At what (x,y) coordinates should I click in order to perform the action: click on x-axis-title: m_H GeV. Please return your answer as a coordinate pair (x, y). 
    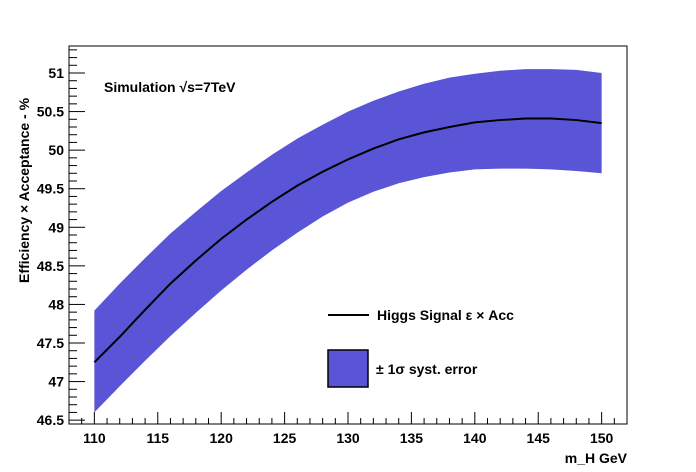
    Looking at the image, I should click on (596, 458).